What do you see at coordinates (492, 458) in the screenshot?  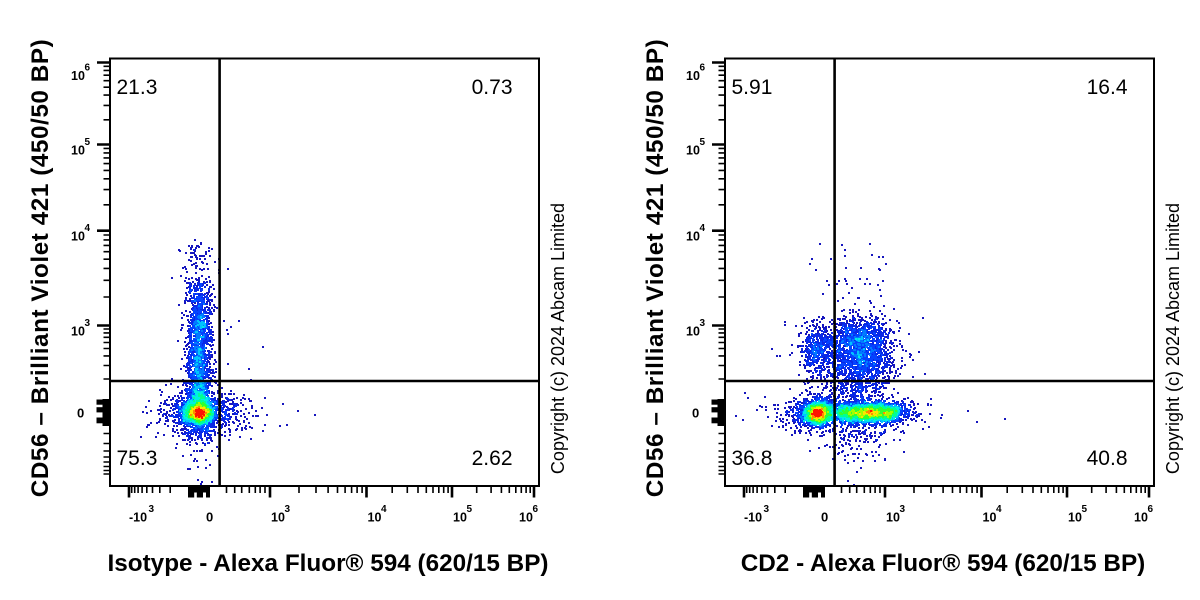 I see `svg-text: 2.62` at bounding box center [492, 458].